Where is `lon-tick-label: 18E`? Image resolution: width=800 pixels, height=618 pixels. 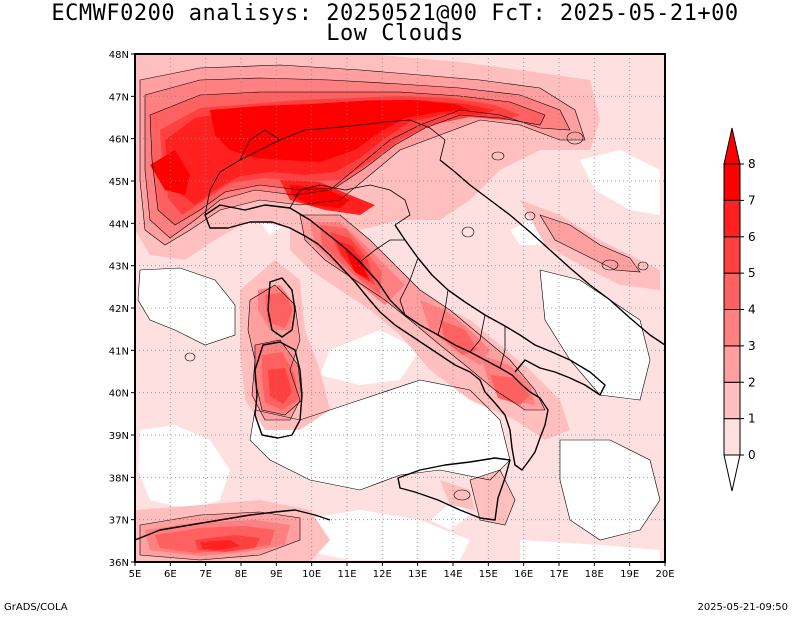
lon-tick-label: 18E is located at coordinates (594, 574).